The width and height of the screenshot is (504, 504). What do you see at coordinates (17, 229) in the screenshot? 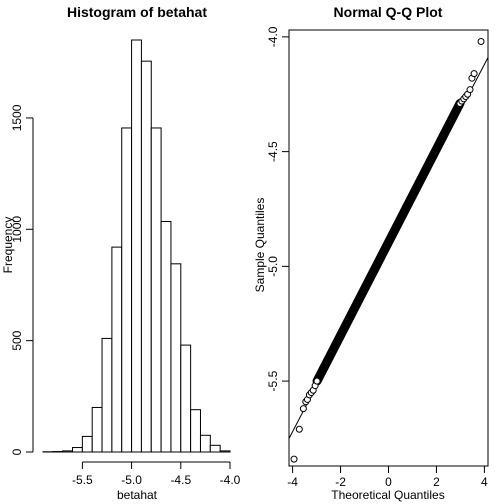
I see `histogram-y-tick-label: 1000` at bounding box center [17, 229].